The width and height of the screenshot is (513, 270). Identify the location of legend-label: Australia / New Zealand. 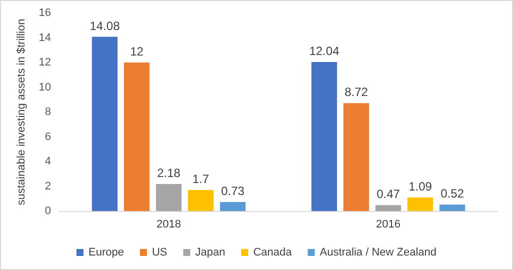
(378, 252).